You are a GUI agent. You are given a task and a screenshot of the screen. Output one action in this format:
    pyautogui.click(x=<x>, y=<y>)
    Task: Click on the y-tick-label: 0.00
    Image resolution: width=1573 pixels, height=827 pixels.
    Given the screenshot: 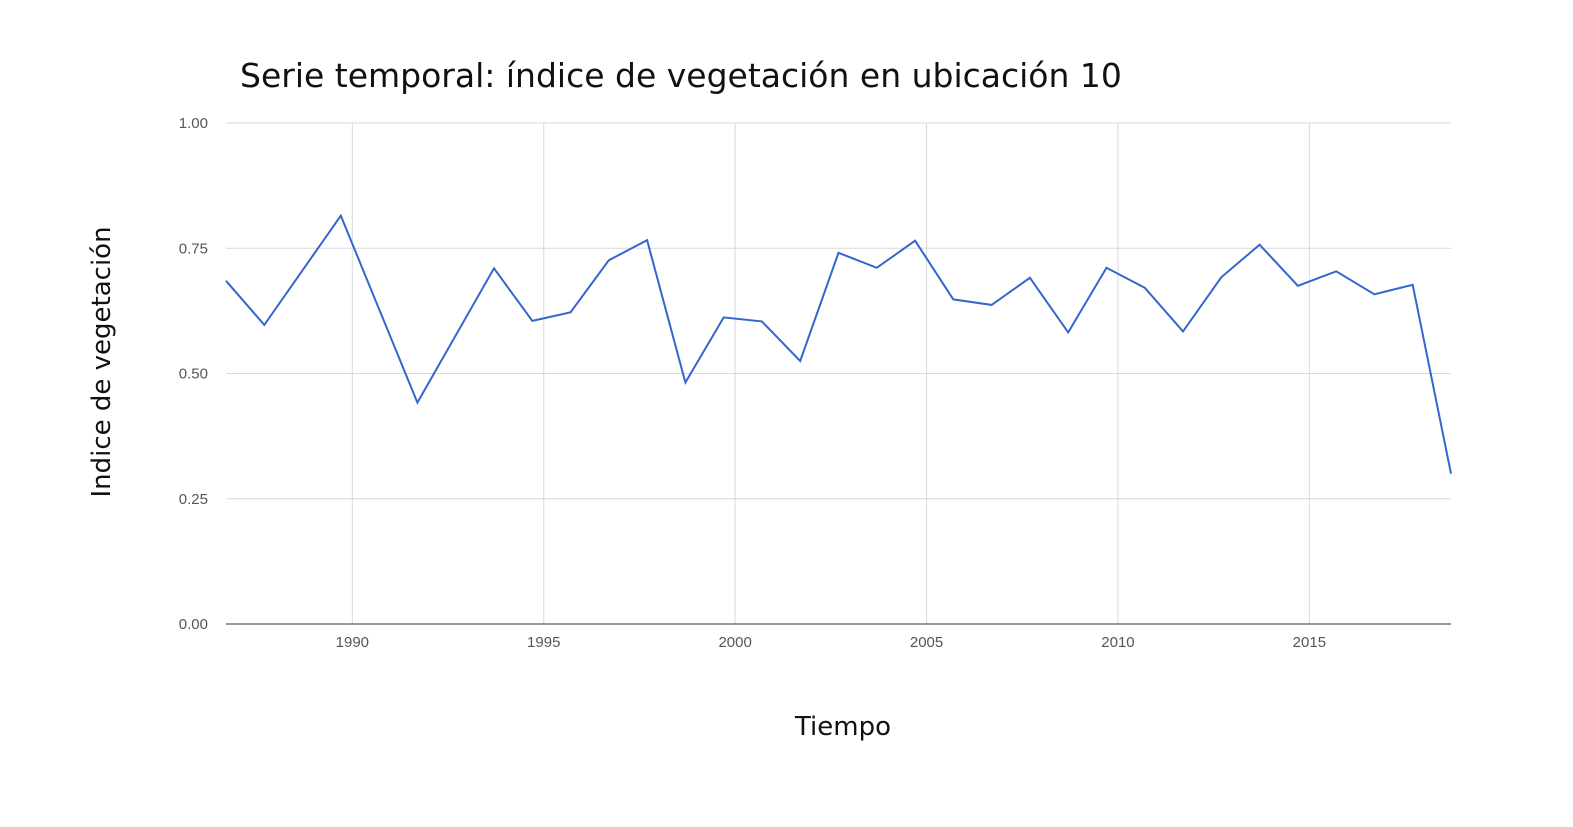 What is the action you would take?
    pyautogui.click(x=193, y=624)
    